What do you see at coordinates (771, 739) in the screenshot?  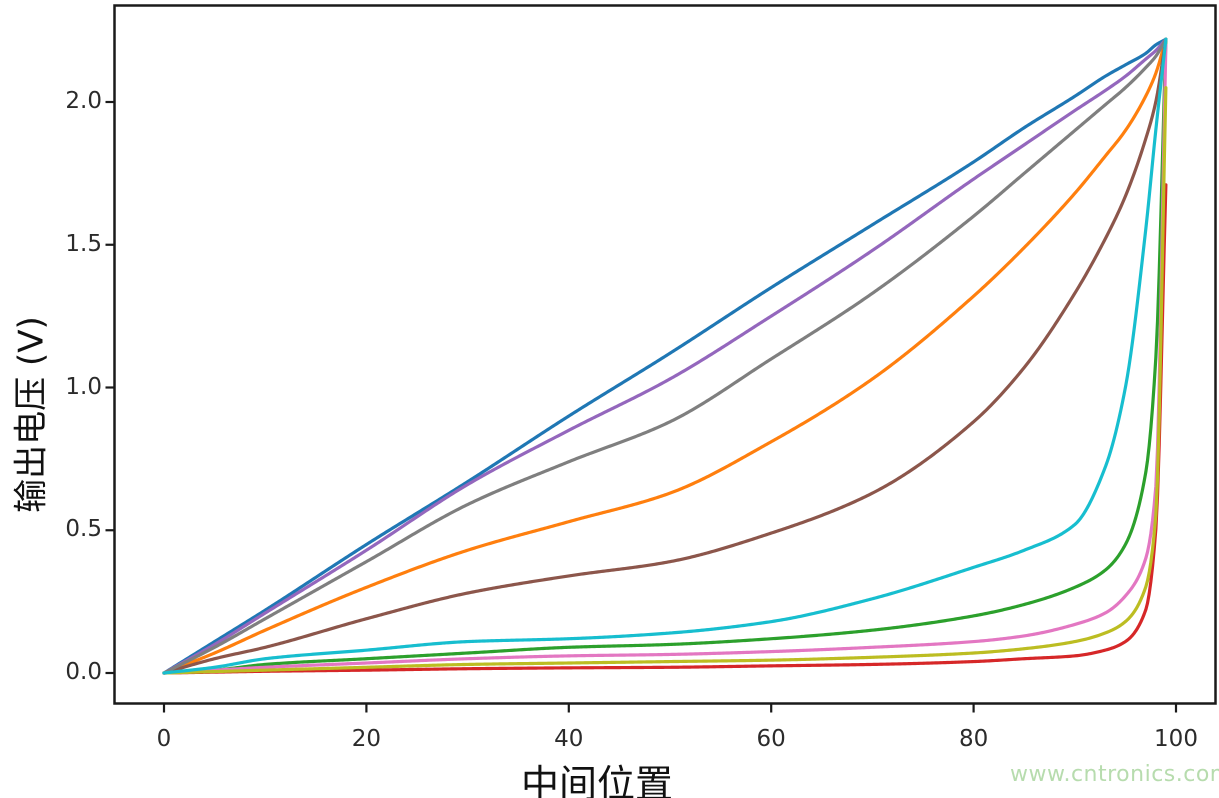 I see `x-tick-label: 60` at bounding box center [771, 739].